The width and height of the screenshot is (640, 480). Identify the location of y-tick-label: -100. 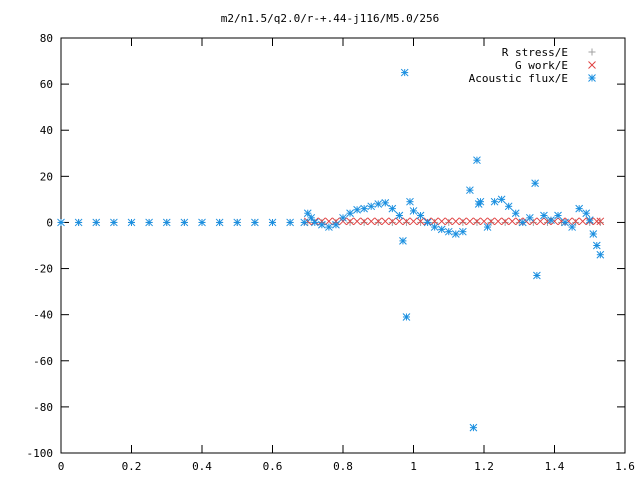
(40, 453).